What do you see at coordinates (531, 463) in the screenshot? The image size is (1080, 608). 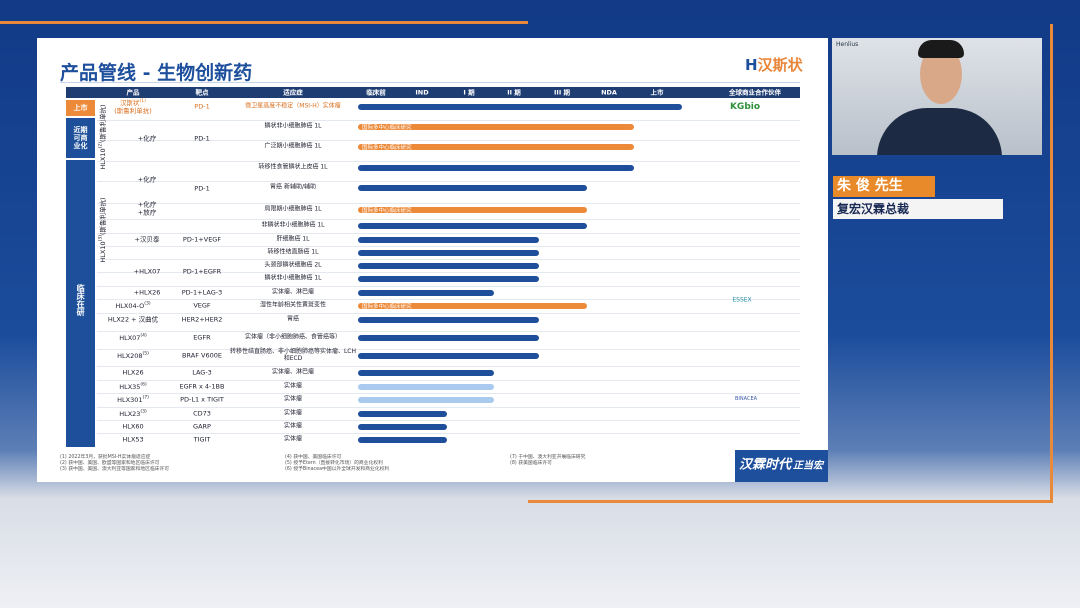 I see `footnote: (8) 获美国临床许可` at bounding box center [531, 463].